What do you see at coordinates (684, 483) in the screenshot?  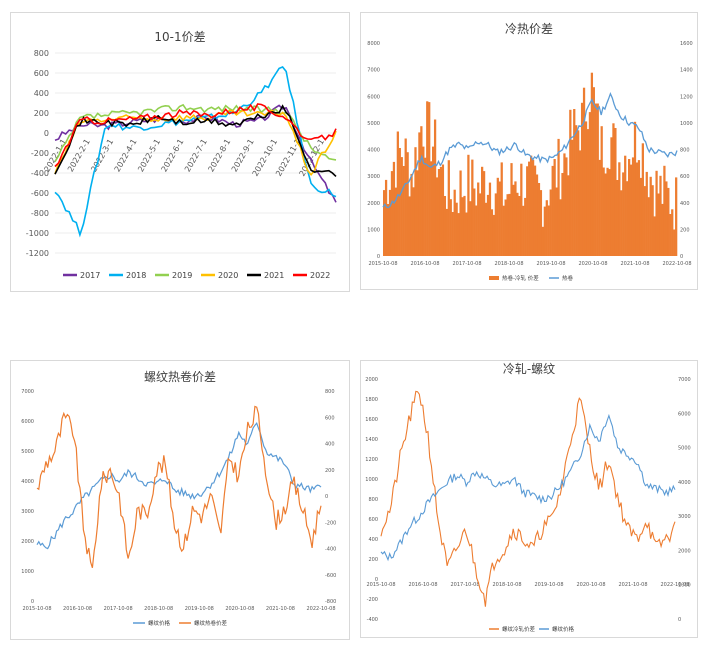 I see `y-tick-label-right: 4000` at bounding box center [684, 483].